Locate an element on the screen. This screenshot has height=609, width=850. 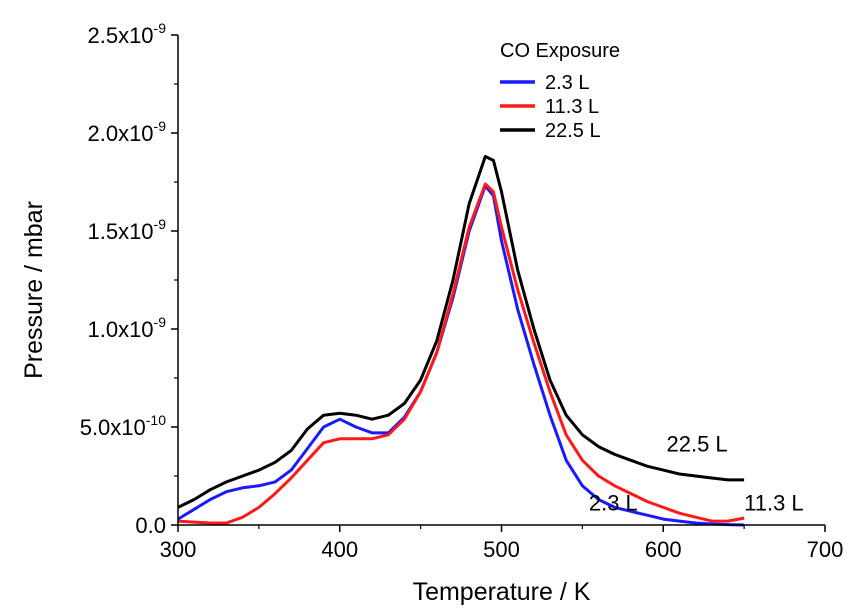
x-tick-label: 400 is located at coordinates (339, 549).